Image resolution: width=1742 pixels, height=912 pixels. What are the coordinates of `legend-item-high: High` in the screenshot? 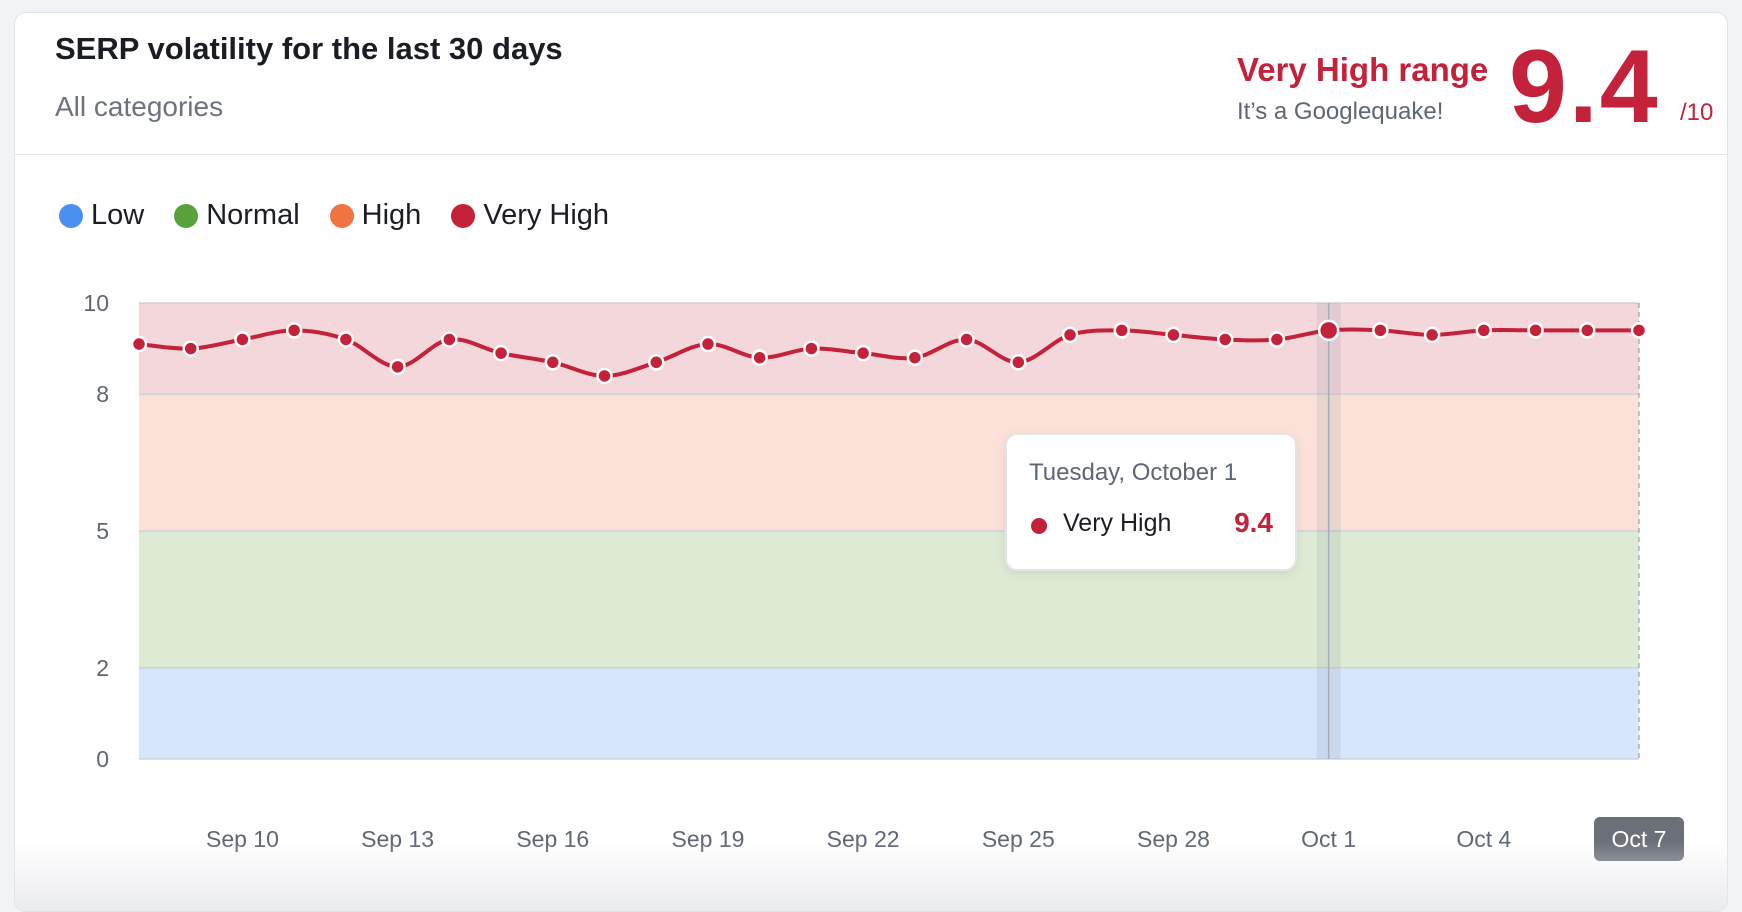 It's located at (375, 215).